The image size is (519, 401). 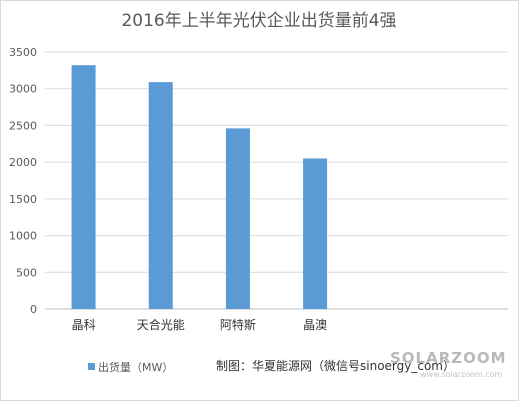 I want to click on y-tick-label: 0, so click(x=33, y=309).